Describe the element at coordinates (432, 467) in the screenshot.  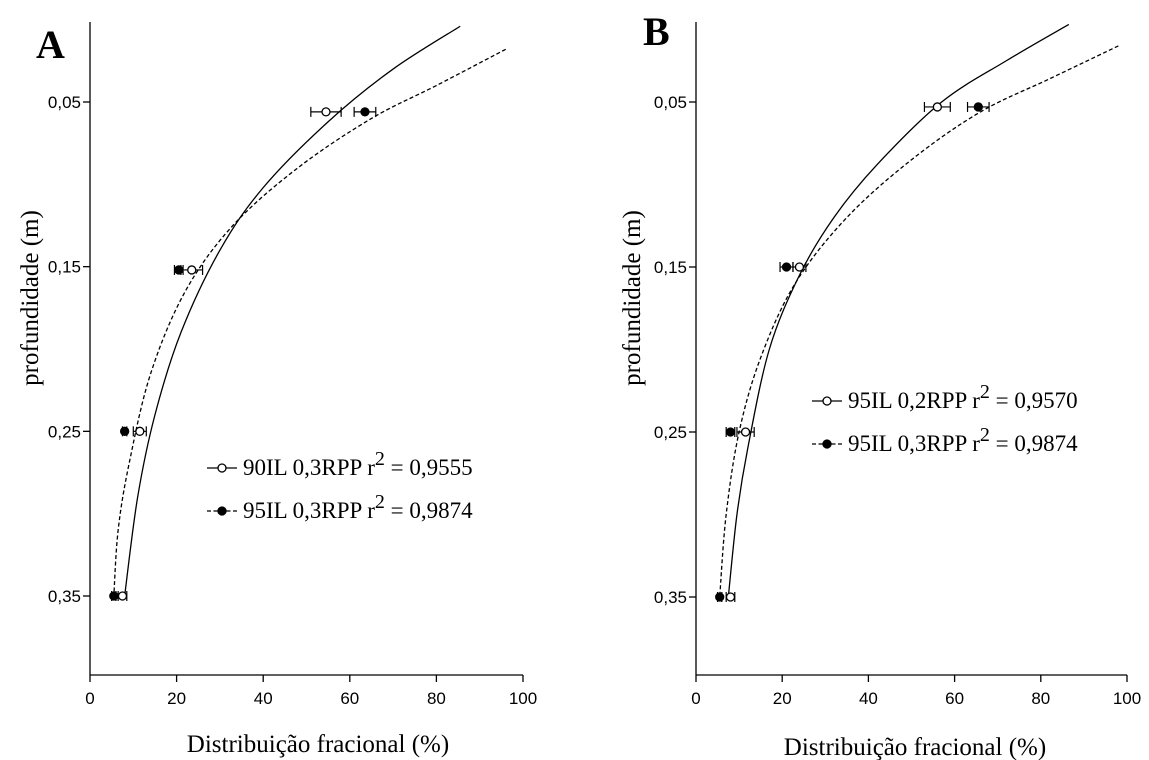
I see `legend-r2-value: = 0,9555` at that location.